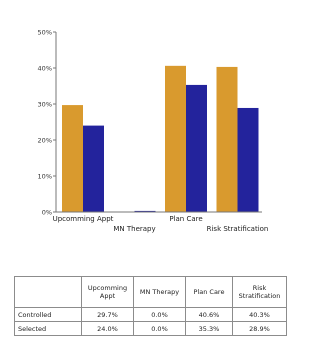 This screenshot has width=329, height=347. I want to click on row-label: Selected, so click(48, 328).